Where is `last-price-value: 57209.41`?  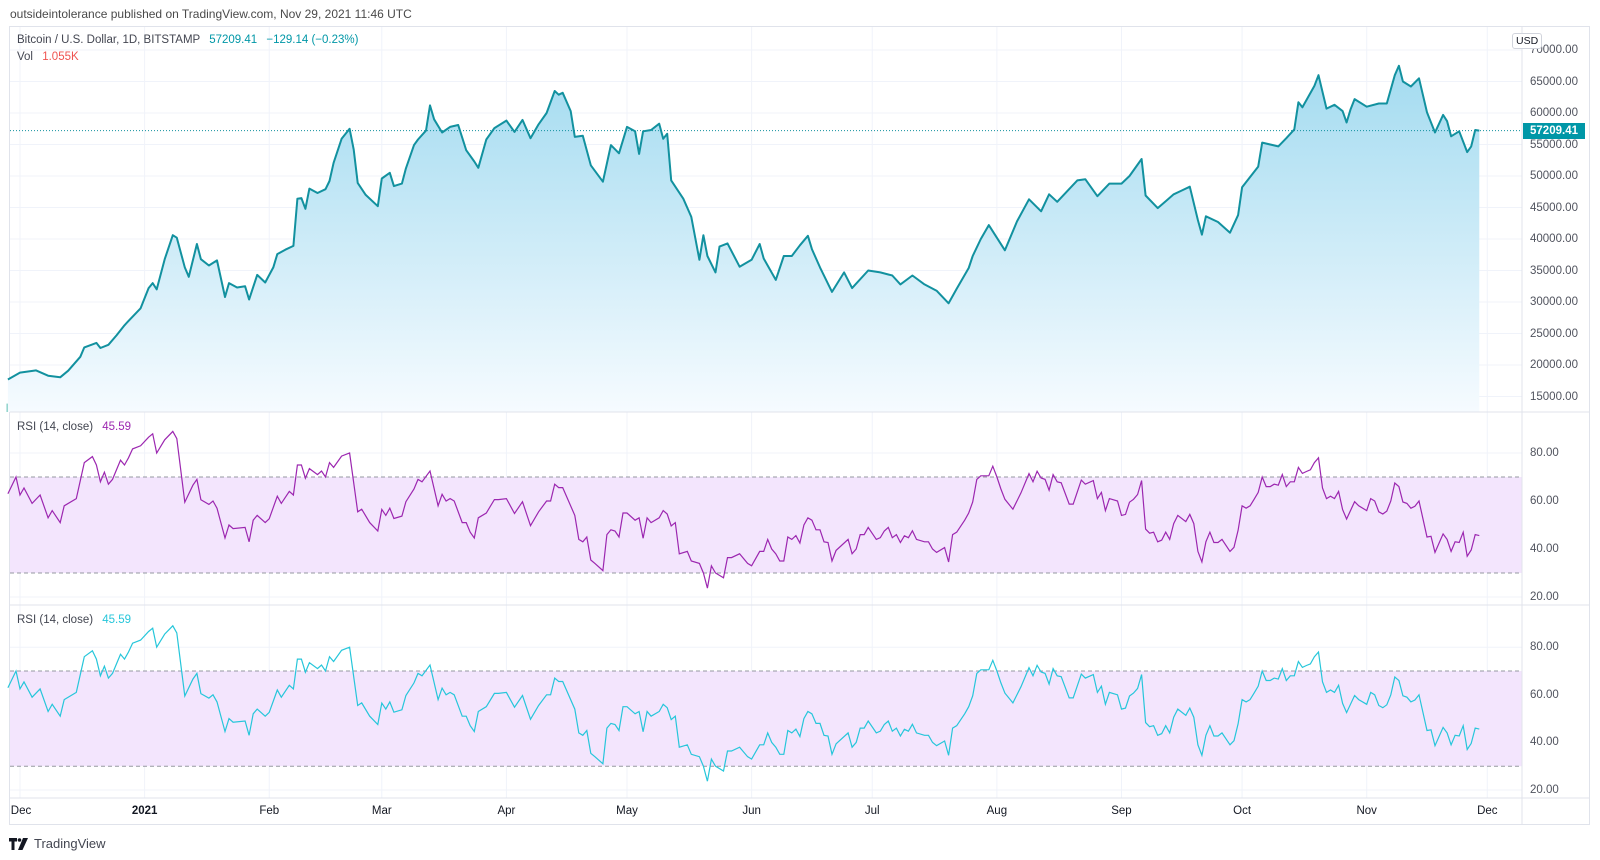
last-price-value: 57209.41 is located at coordinates (233, 40).